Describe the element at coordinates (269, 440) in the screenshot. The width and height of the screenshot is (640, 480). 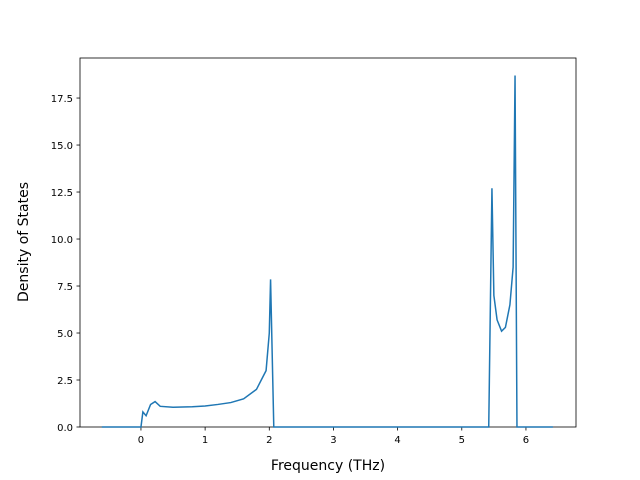
I see `x-tick-label: 2` at that location.